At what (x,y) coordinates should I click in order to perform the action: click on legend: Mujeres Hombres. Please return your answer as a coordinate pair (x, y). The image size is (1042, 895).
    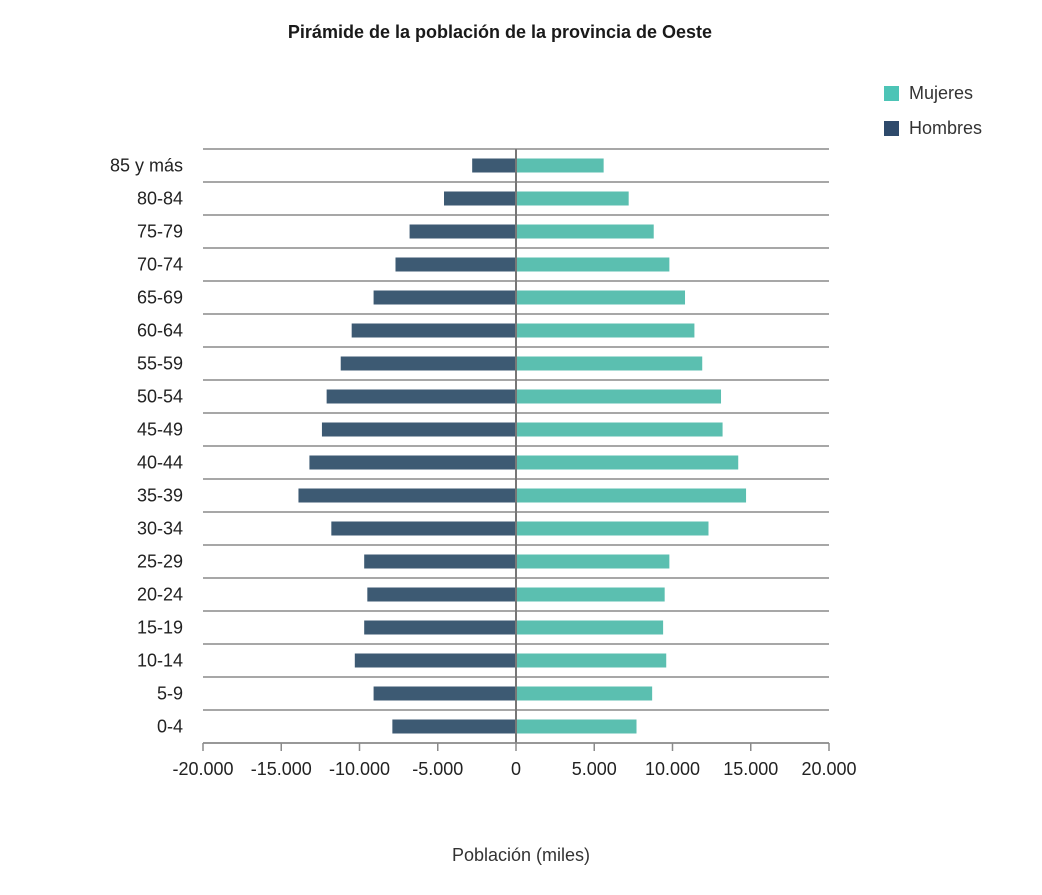
    Looking at the image, I should click on (933, 111).